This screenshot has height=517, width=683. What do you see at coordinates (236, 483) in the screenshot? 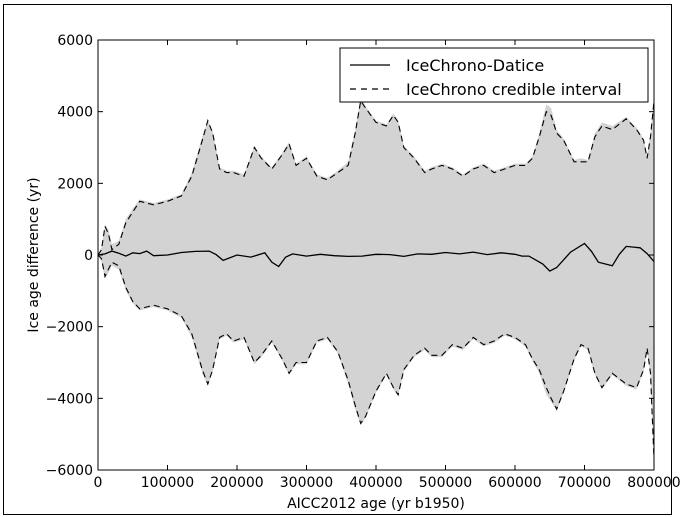
I see `x-tick-label: 200000` at bounding box center [236, 483].